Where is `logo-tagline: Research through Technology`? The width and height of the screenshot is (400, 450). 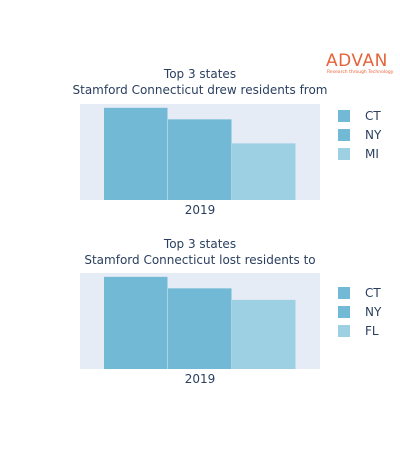
logo-tagline: Research through Technology is located at coordinates (360, 72).